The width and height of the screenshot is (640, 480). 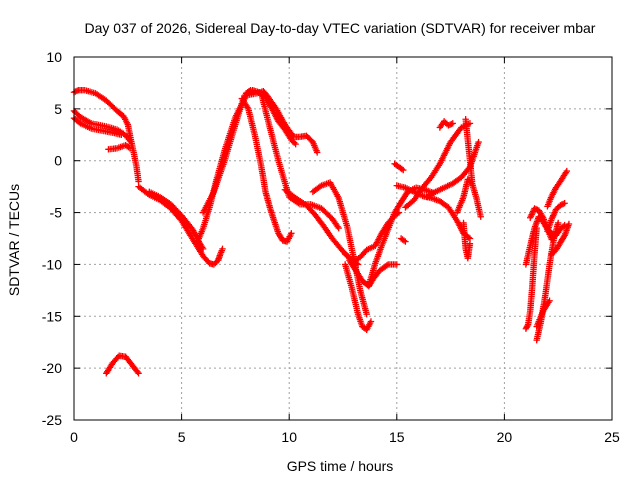 What do you see at coordinates (612, 437) in the screenshot?
I see `x-tick-label: 25` at bounding box center [612, 437].